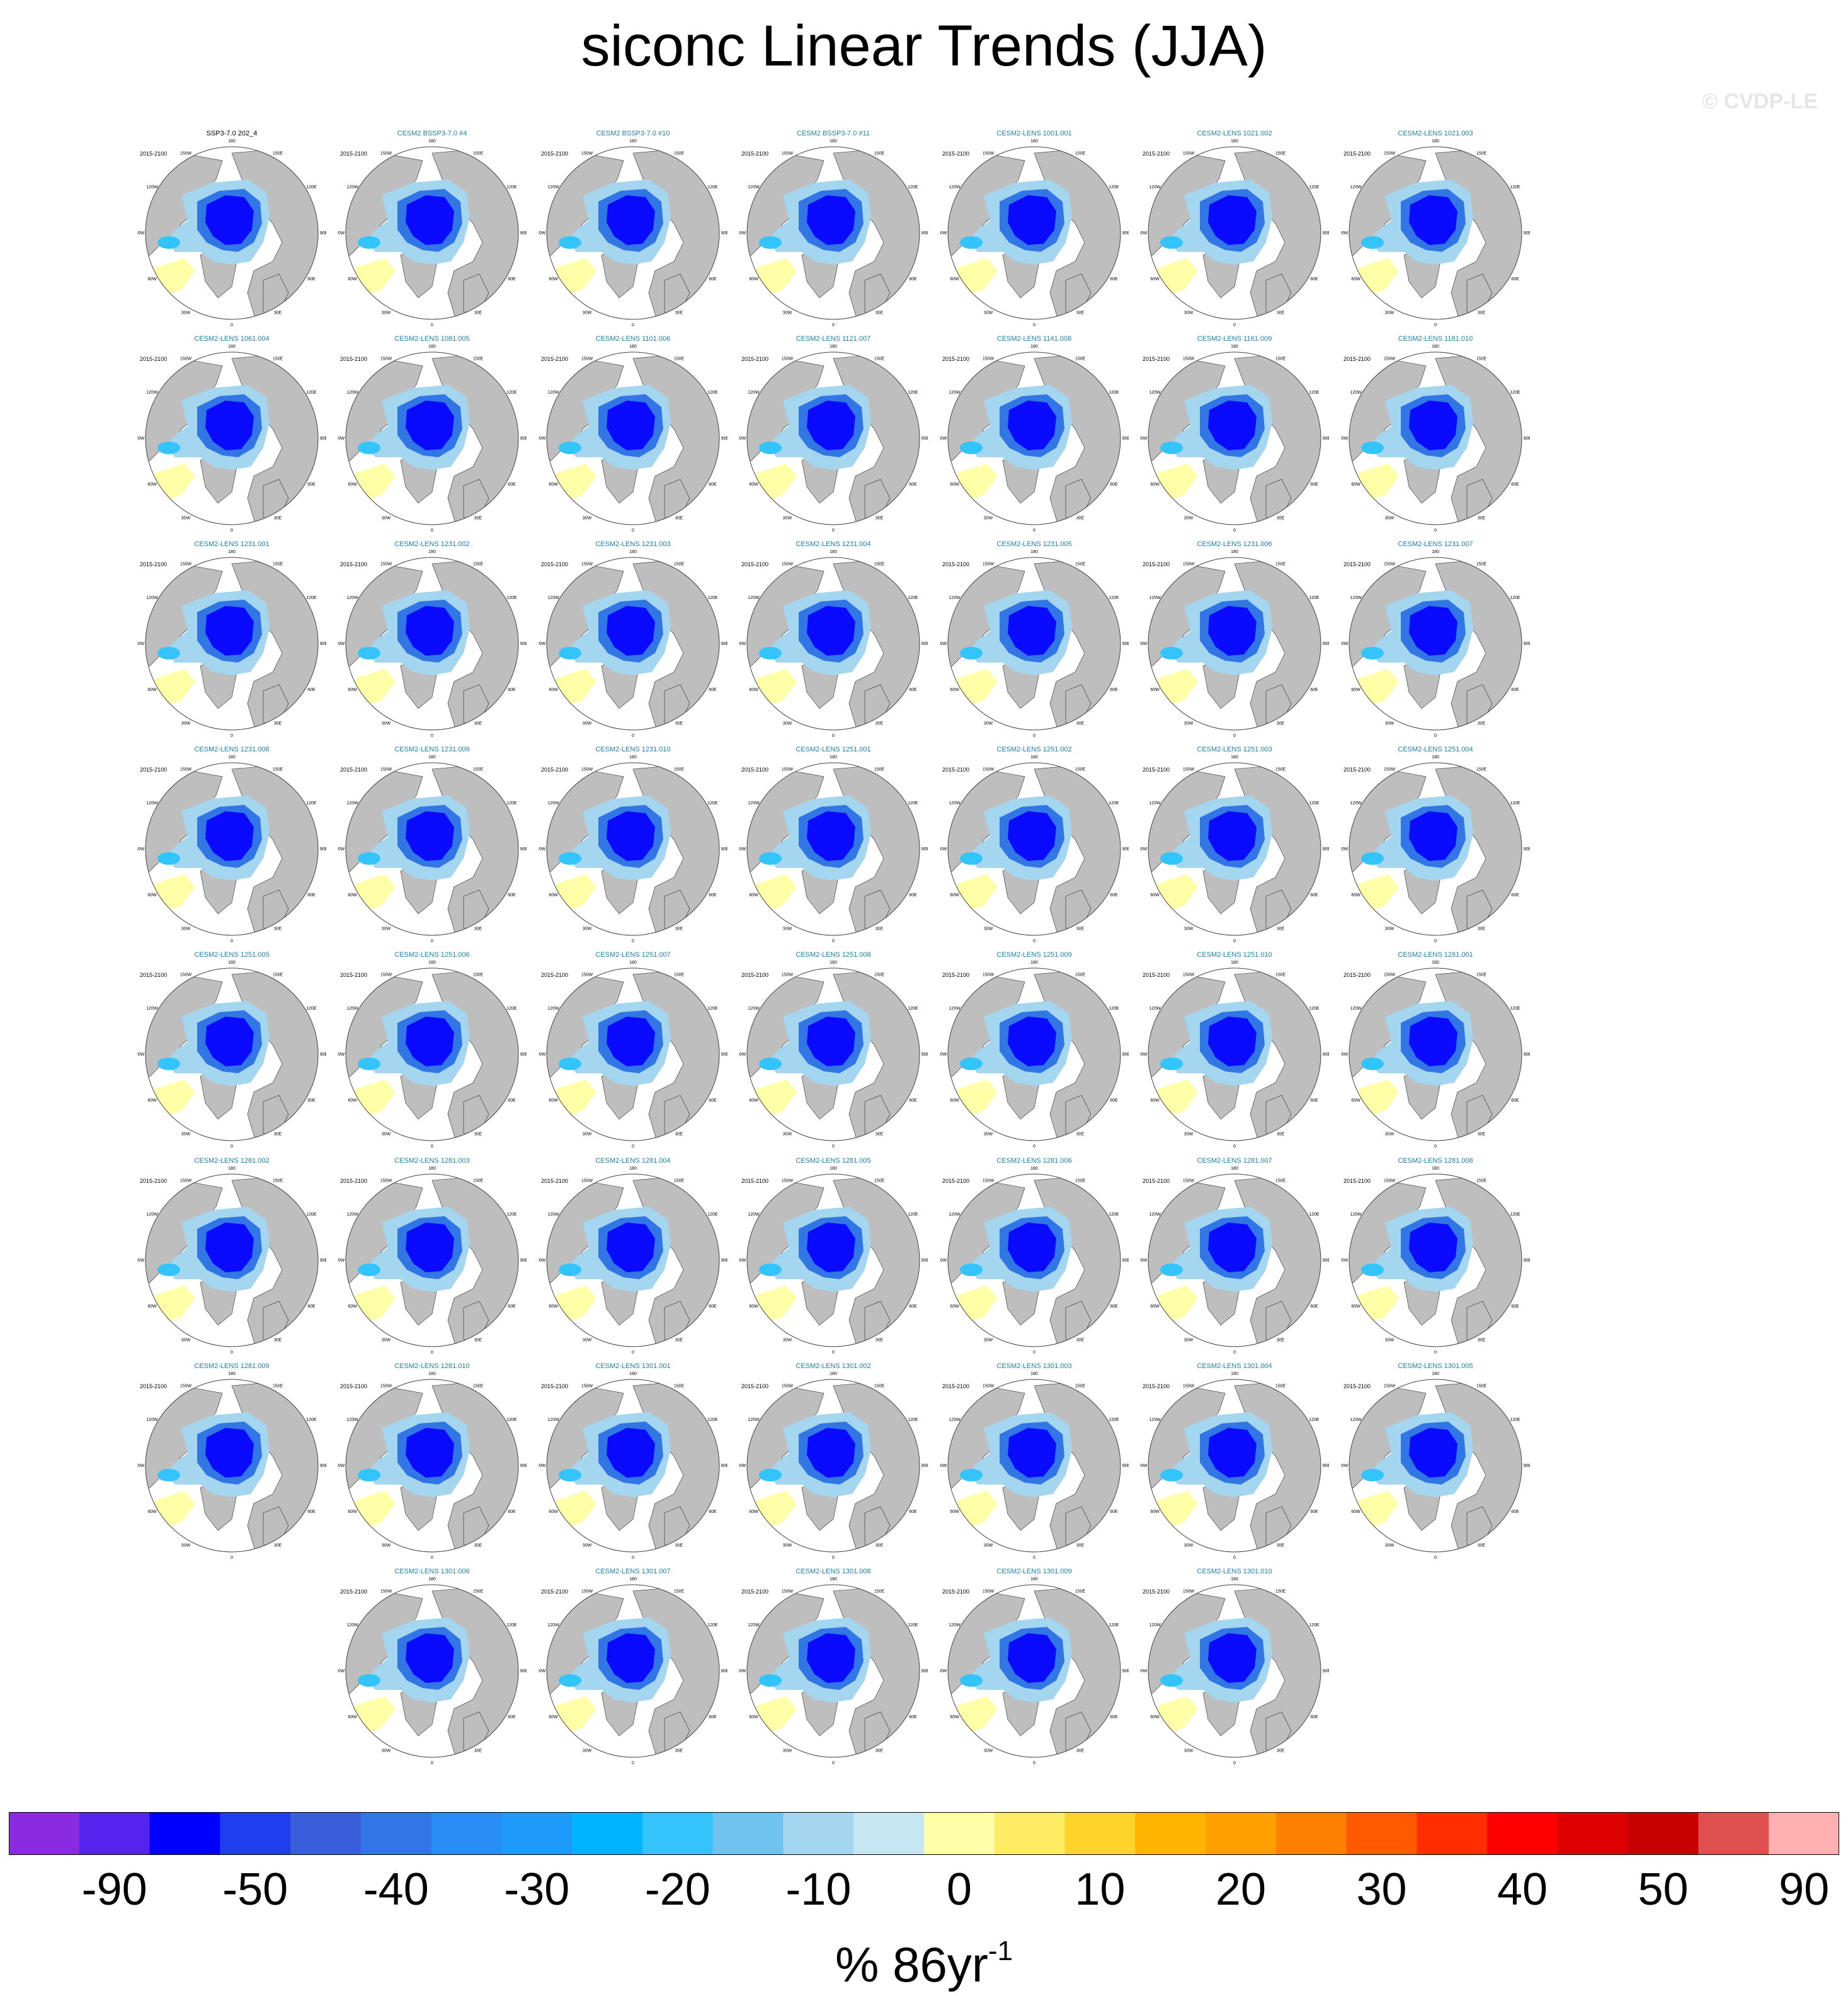  What do you see at coordinates (232, 1161) in the screenshot?
I see `panel-title: CESM2-LENS 1281.002` at bounding box center [232, 1161].